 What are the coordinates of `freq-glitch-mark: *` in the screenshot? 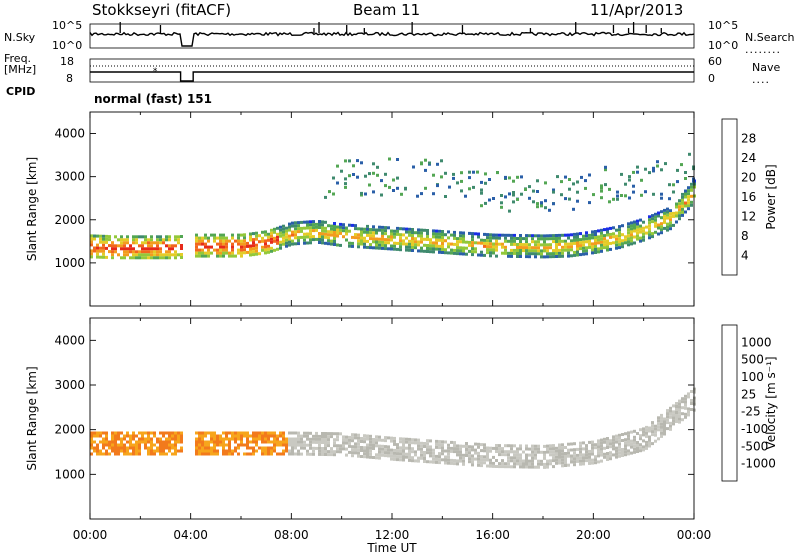 It's located at (155, 72).